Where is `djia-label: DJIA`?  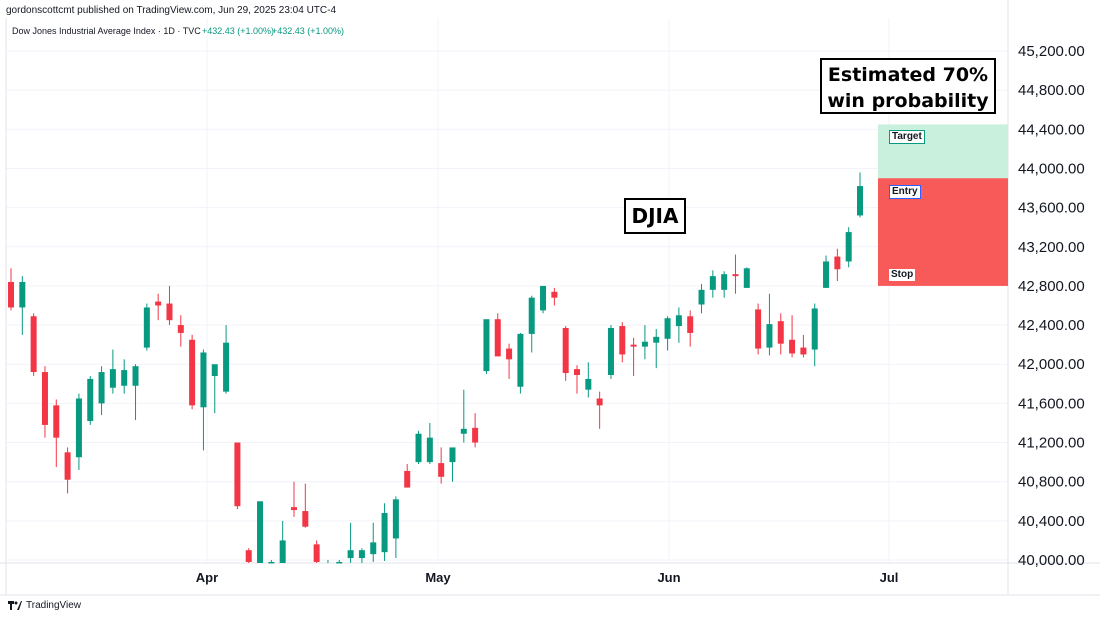 djia-label: DJIA is located at coordinates (655, 216).